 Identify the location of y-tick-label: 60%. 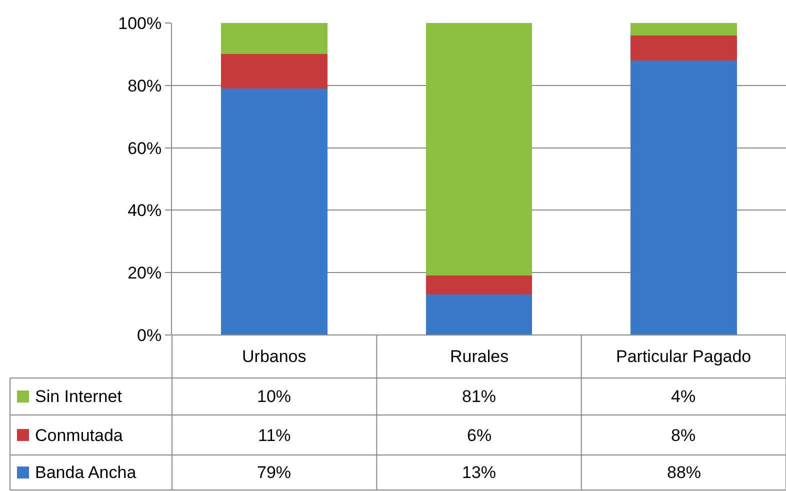
(145, 148).